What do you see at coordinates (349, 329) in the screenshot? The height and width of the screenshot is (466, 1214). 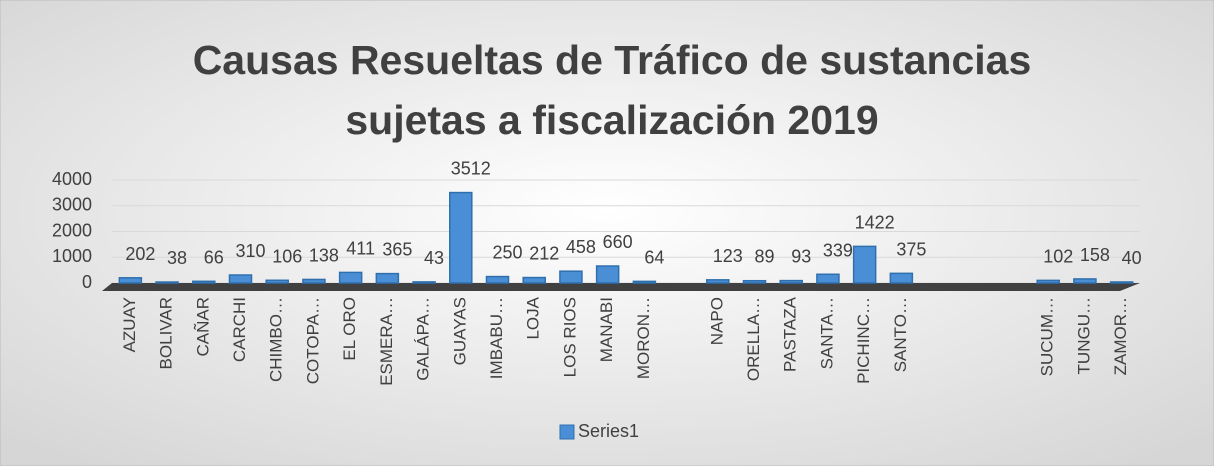 I see `x-tick-label: EL ORO` at bounding box center [349, 329].